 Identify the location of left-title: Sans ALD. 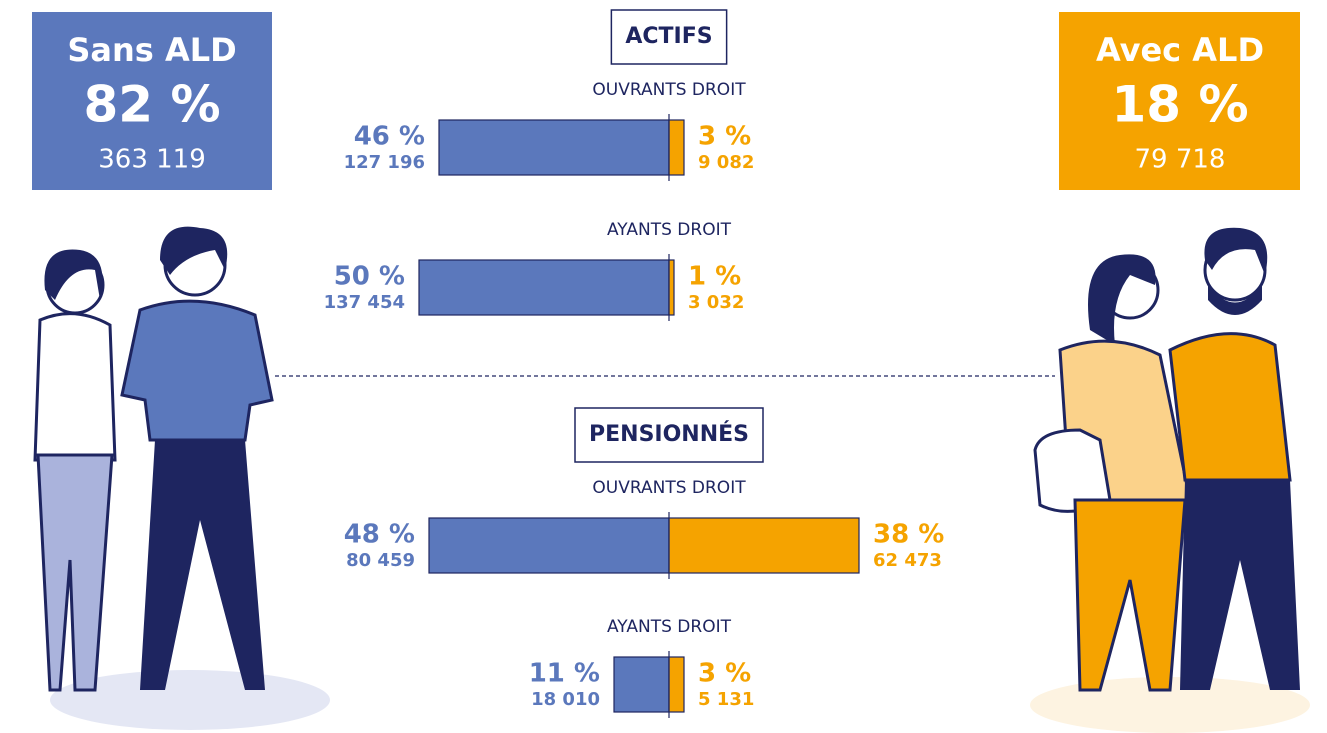
(151, 50).